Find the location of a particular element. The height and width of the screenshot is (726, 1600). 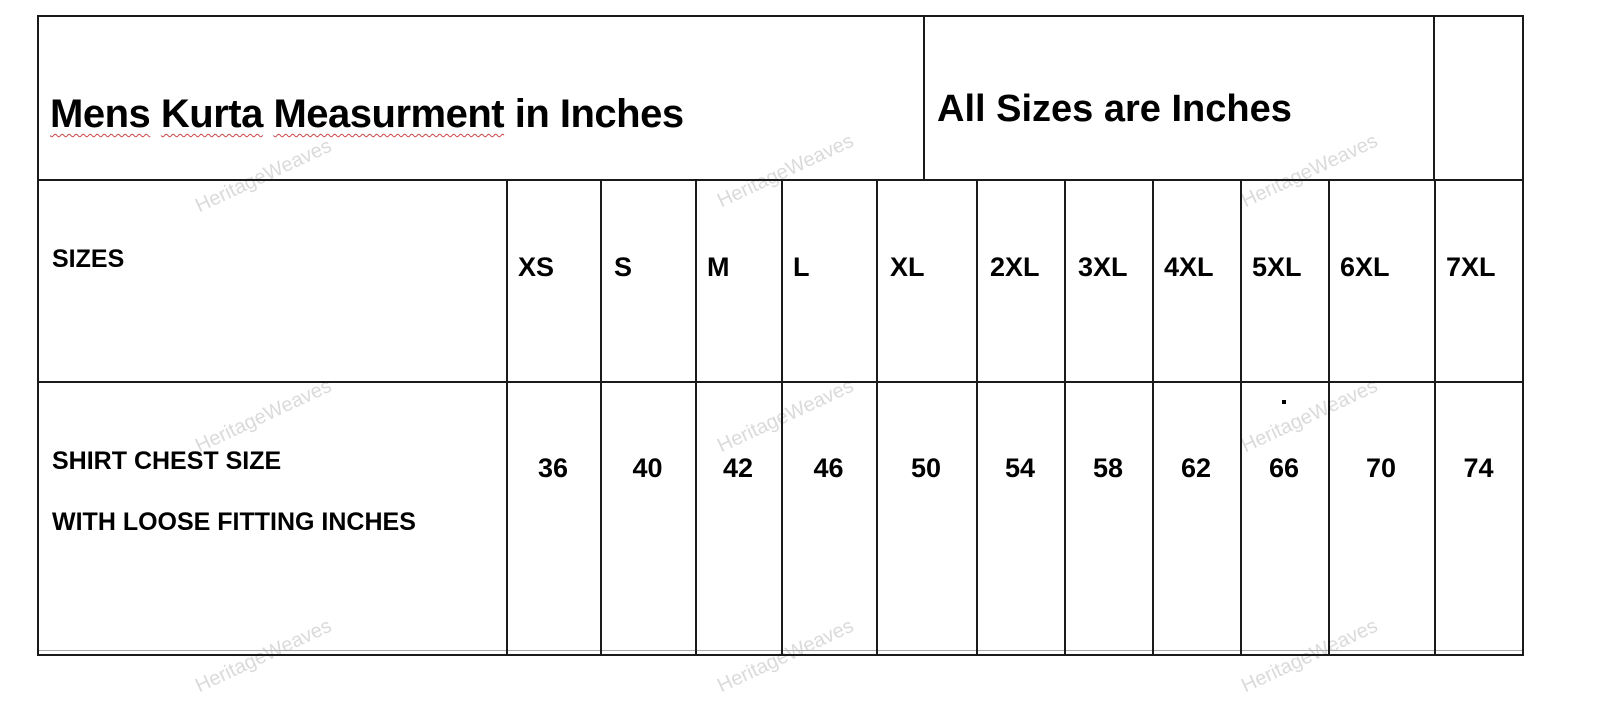

size-header-2xl: 2XL is located at coordinates (1015, 267).